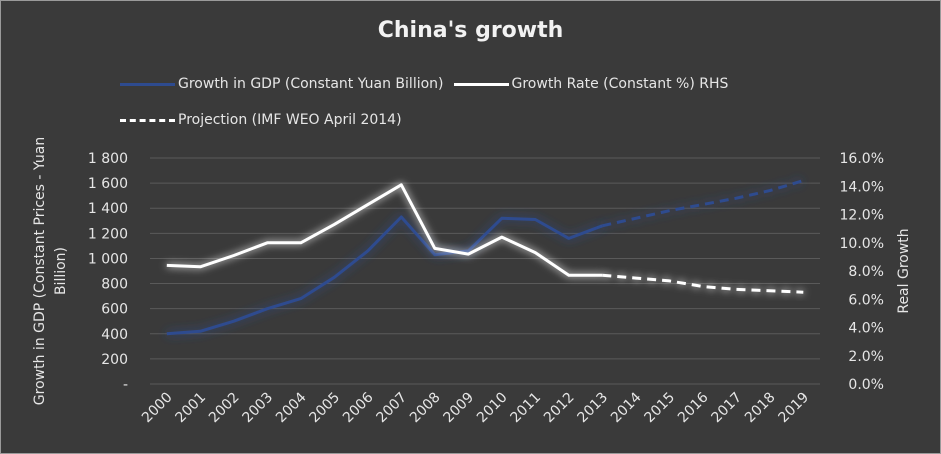  Describe the element at coordinates (492, 408) in the screenshot. I see `x-tick-label: 2010` at that location.